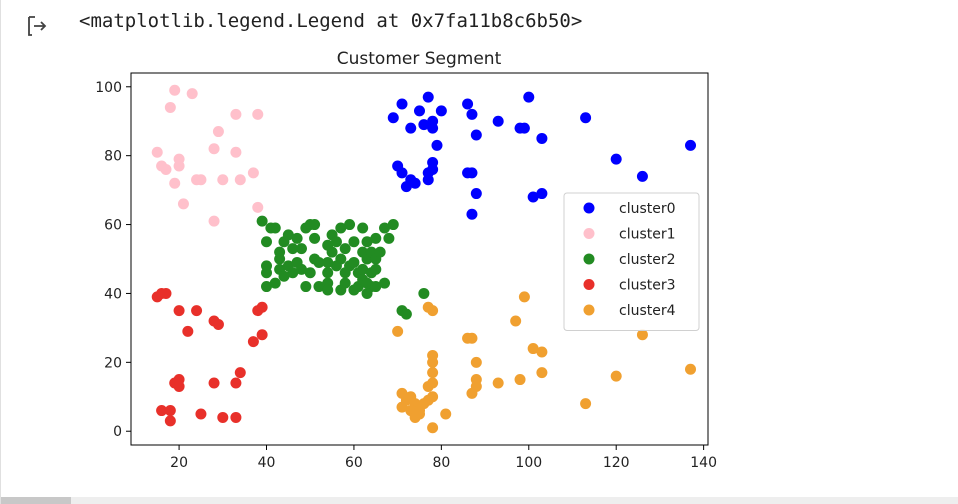 The width and height of the screenshot is (958, 504). I want to click on y-tick-label: 20, so click(113, 363).